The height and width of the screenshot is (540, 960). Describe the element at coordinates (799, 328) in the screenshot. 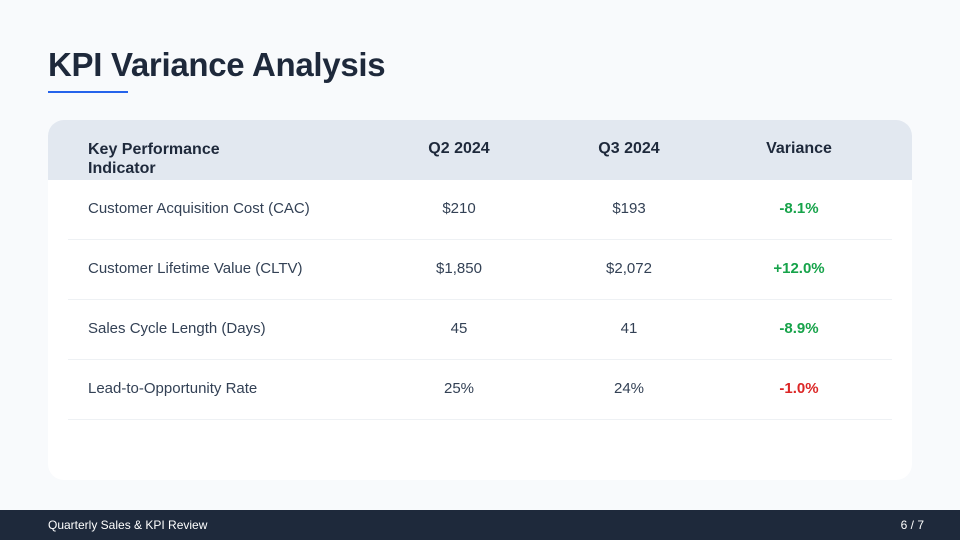

I see `variance-value: -8.9%` at that location.